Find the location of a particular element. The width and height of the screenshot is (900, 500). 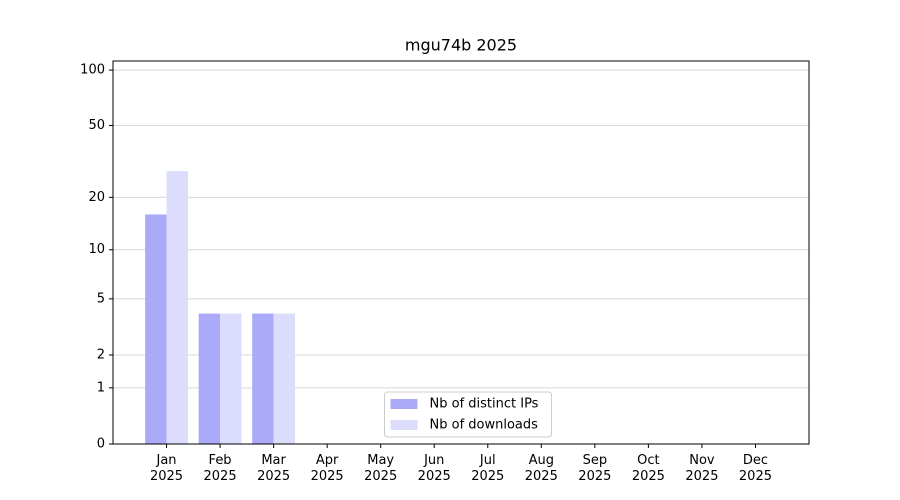

chart-title: mgu74b 2025 is located at coordinates (461, 45).